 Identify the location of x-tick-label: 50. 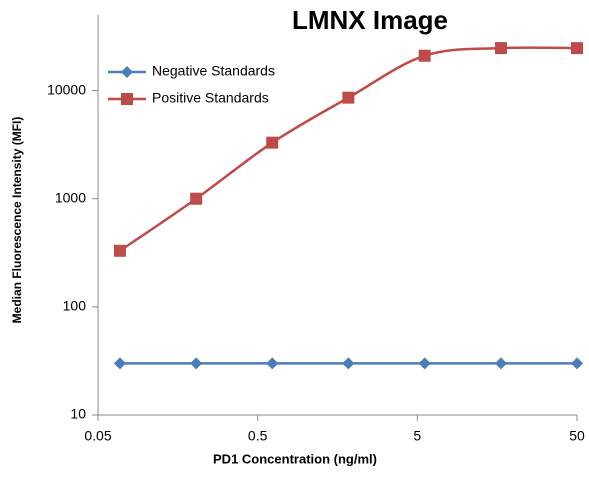
(577, 436).